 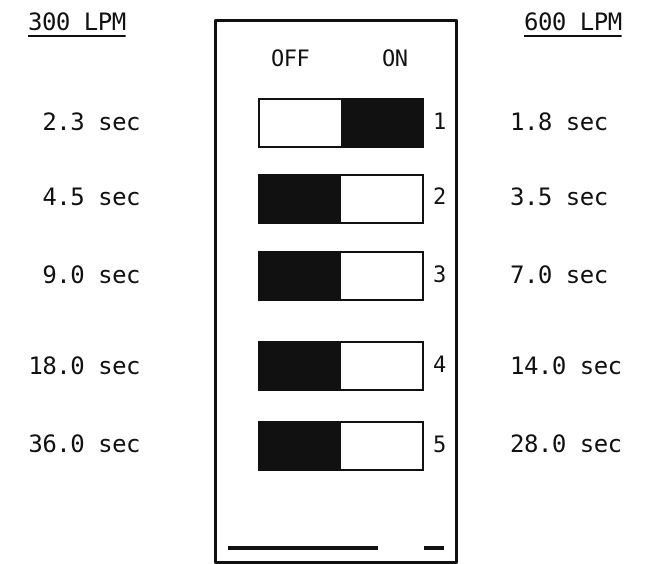 What do you see at coordinates (91, 197) in the screenshot?
I see `left-time-row-2: 4.5 sec` at bounding box center [91, 197].